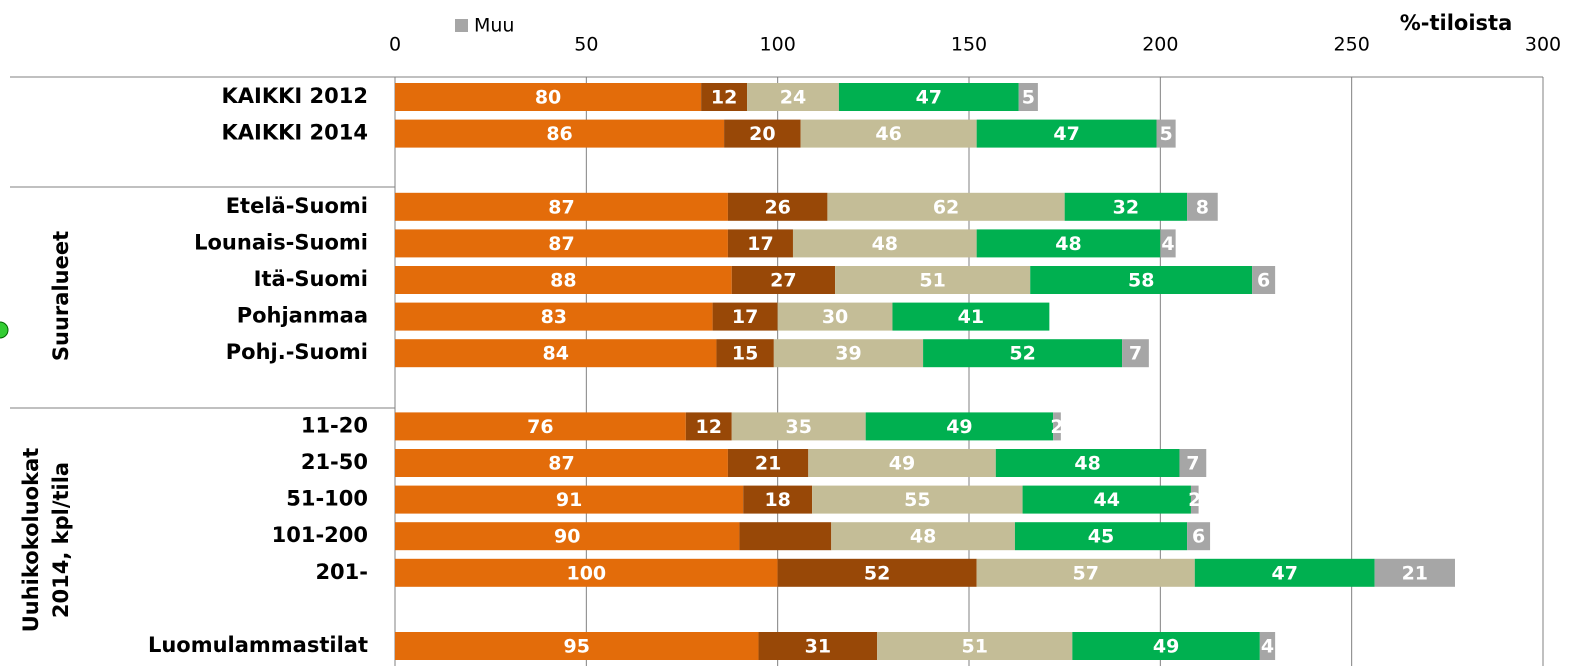 The width and height of the screenshot is (1585, 666). I want to click on data-label: 12, so click(709, 427).